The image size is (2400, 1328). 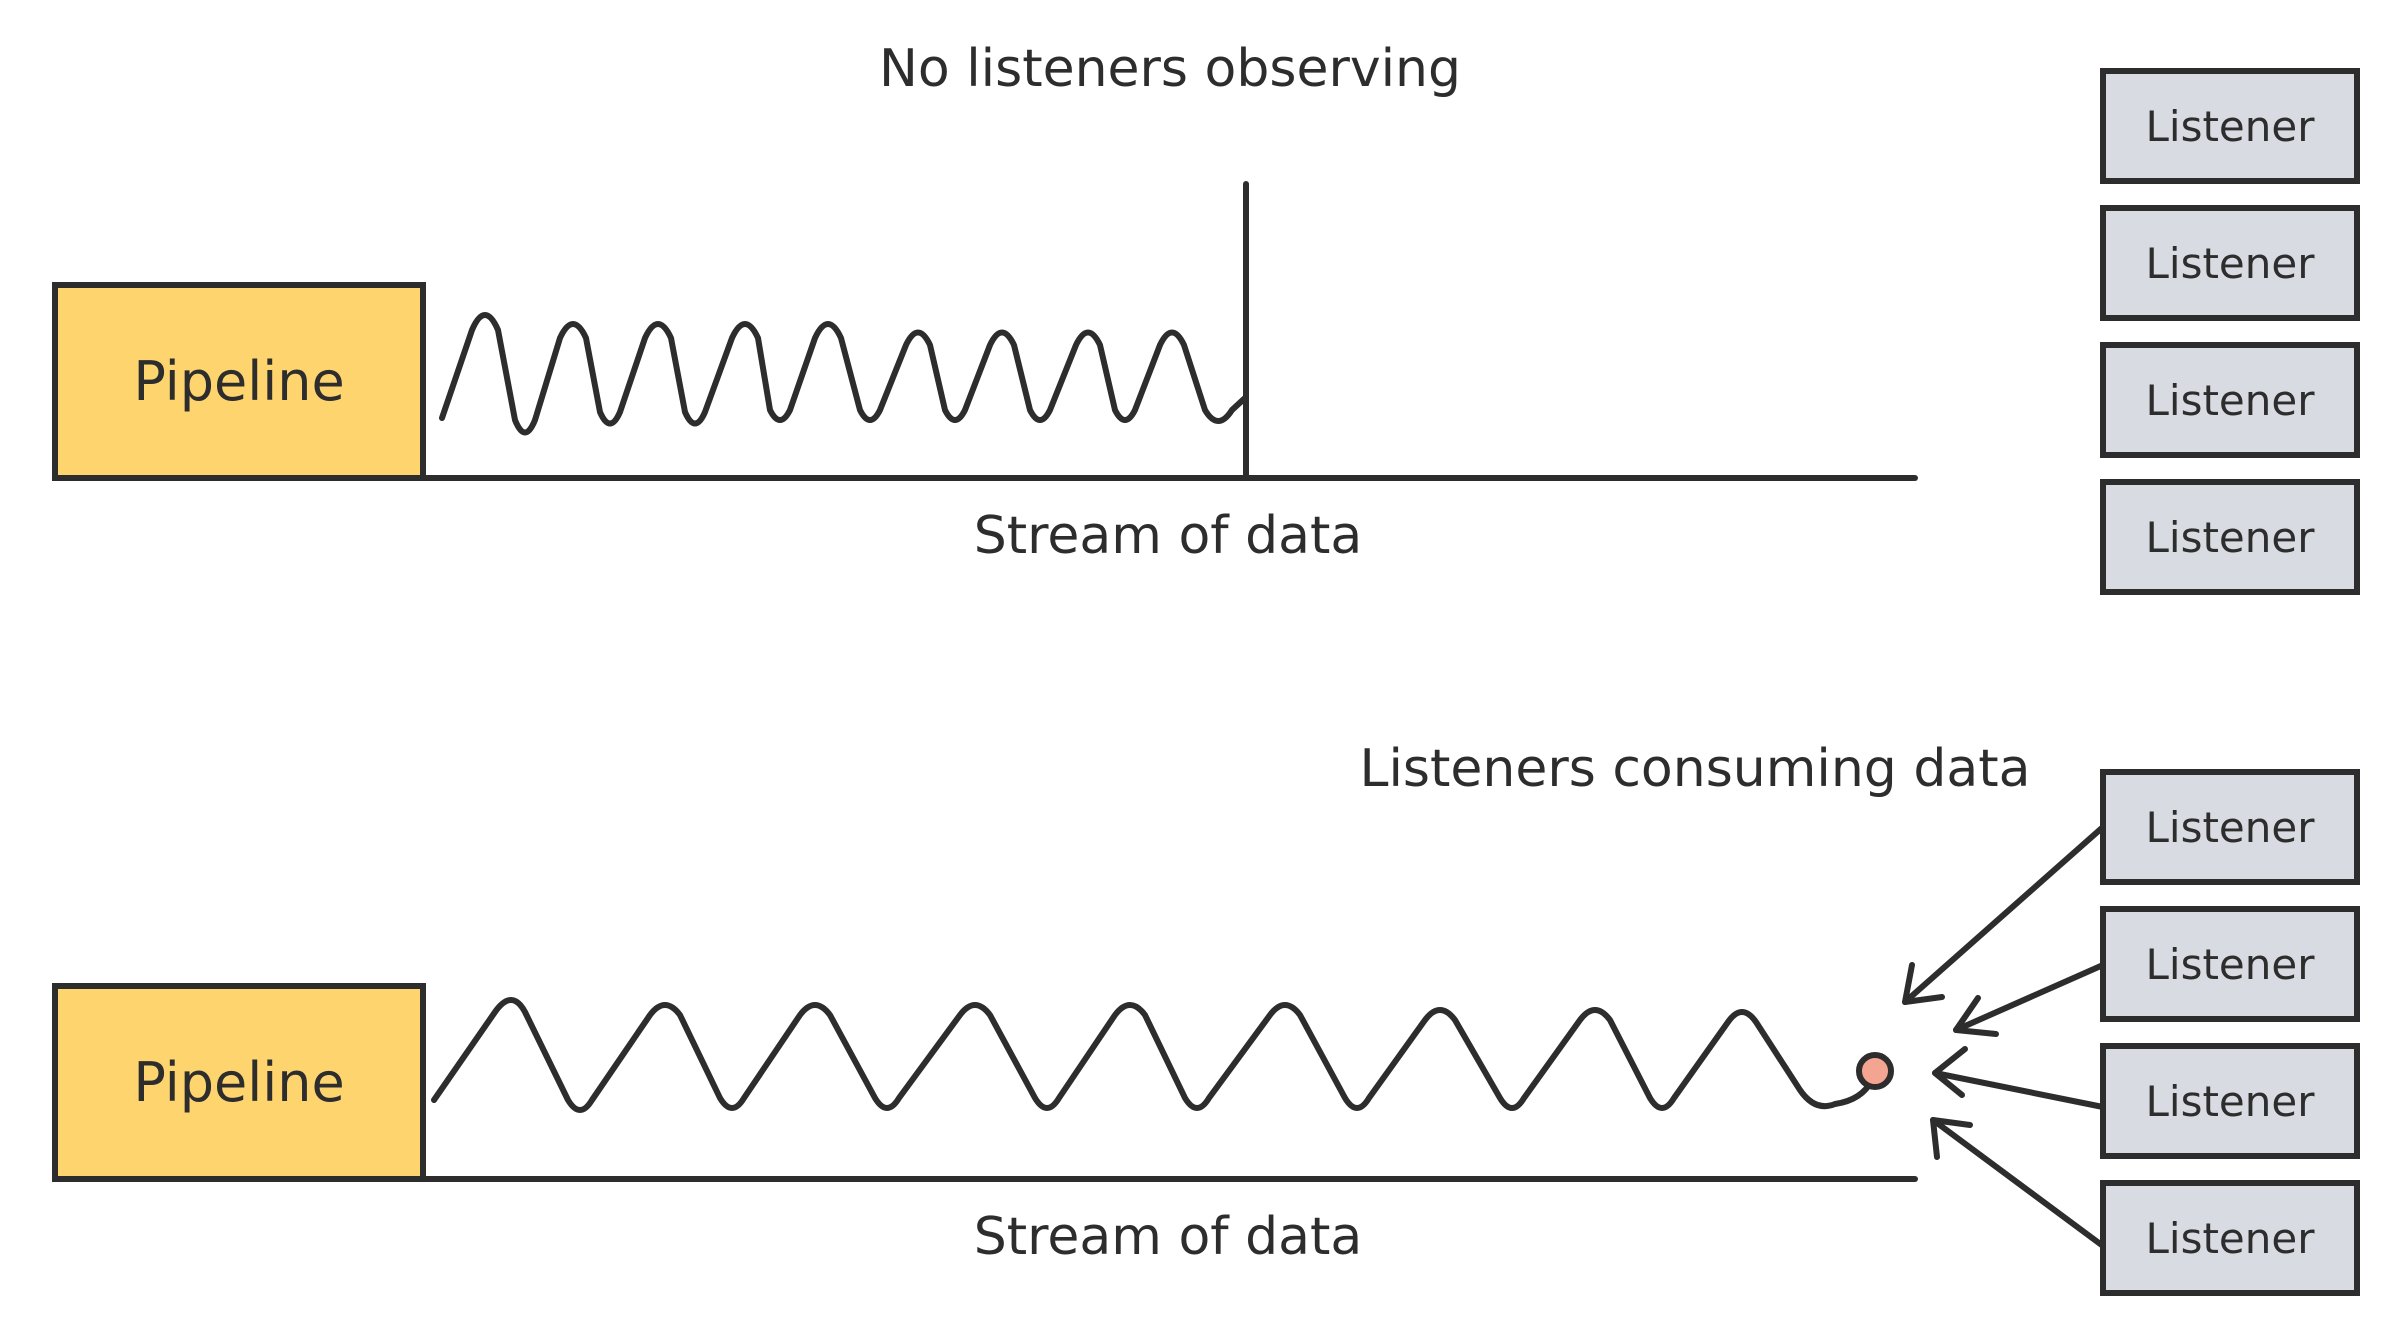 I want to click on top-listener-1: Listener, so click(x=2230, y=126).